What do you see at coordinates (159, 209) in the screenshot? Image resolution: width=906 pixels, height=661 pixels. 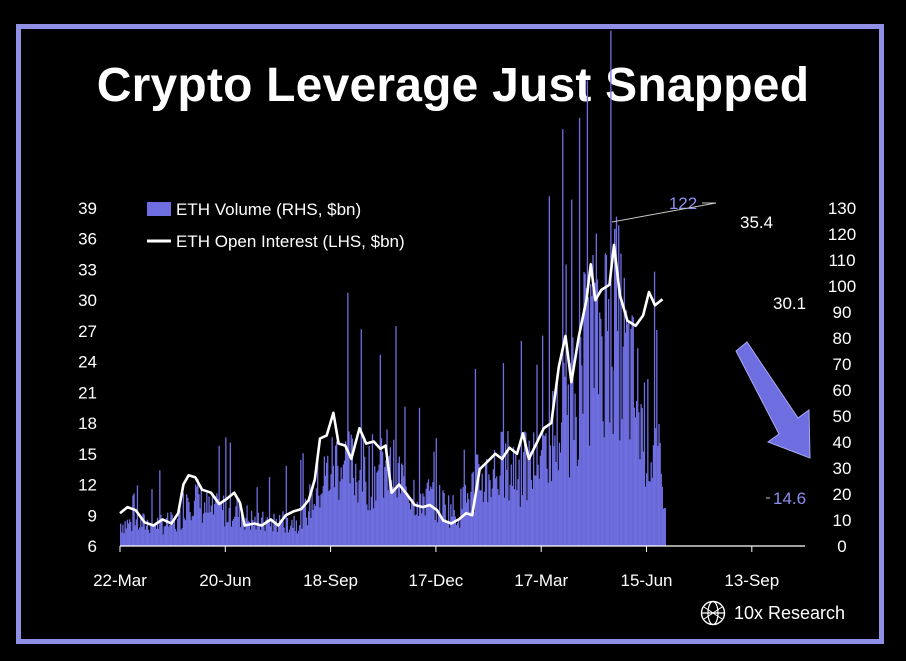 I see `legend-swatch-volume` at bounding box center [159, 209].